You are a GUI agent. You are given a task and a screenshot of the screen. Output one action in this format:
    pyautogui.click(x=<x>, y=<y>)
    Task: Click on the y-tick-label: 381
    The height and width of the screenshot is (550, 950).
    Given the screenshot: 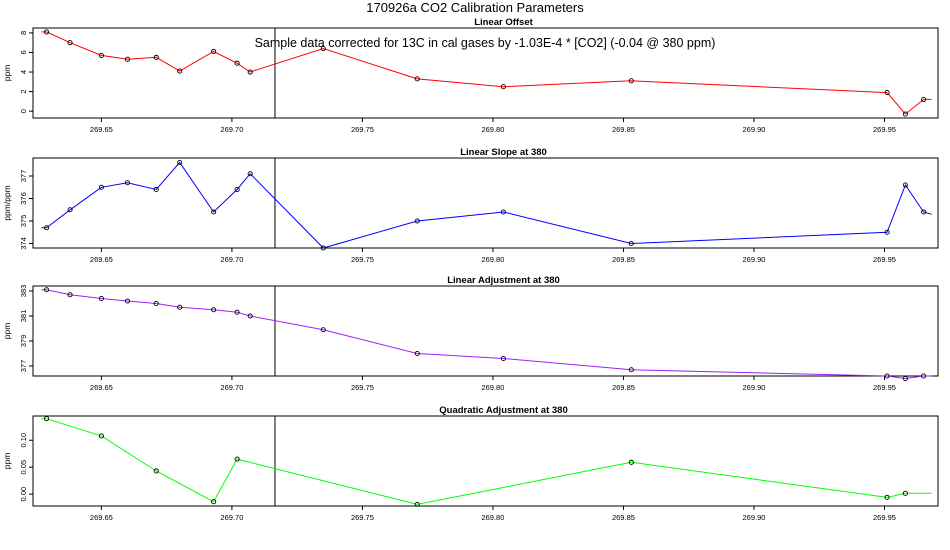 What is the action you would take?
    pyautogui.click(x=23, y=316)
    